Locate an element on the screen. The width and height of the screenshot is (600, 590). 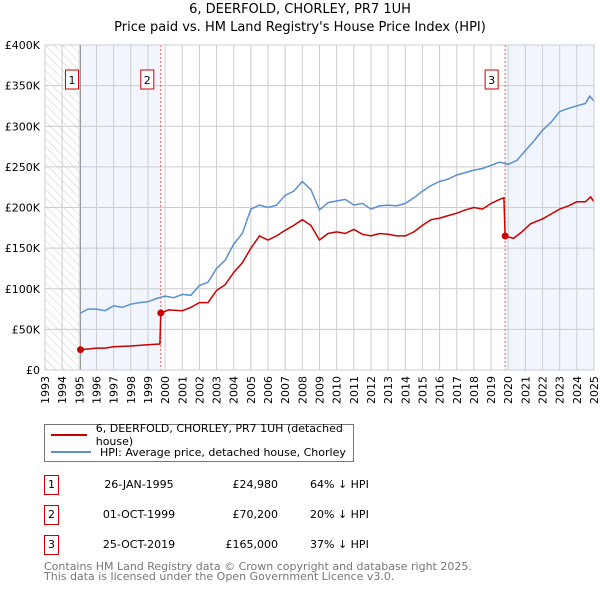
x-tick-label: 1993 is located at coordinates (45, 390).